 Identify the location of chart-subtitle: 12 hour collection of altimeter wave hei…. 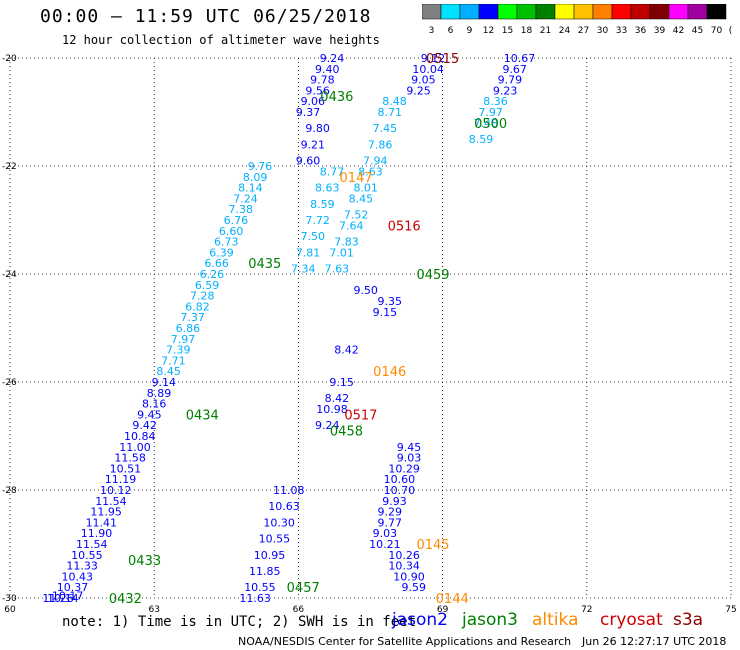
(221, 40).